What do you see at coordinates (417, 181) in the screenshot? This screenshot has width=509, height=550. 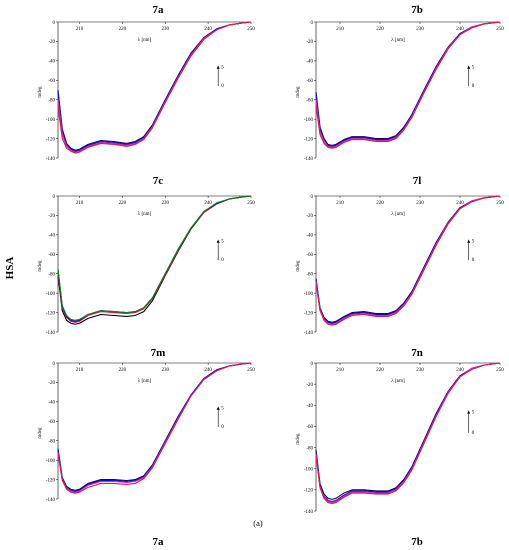 I see `panel-title: 7l` at bounding box center [417, 181].